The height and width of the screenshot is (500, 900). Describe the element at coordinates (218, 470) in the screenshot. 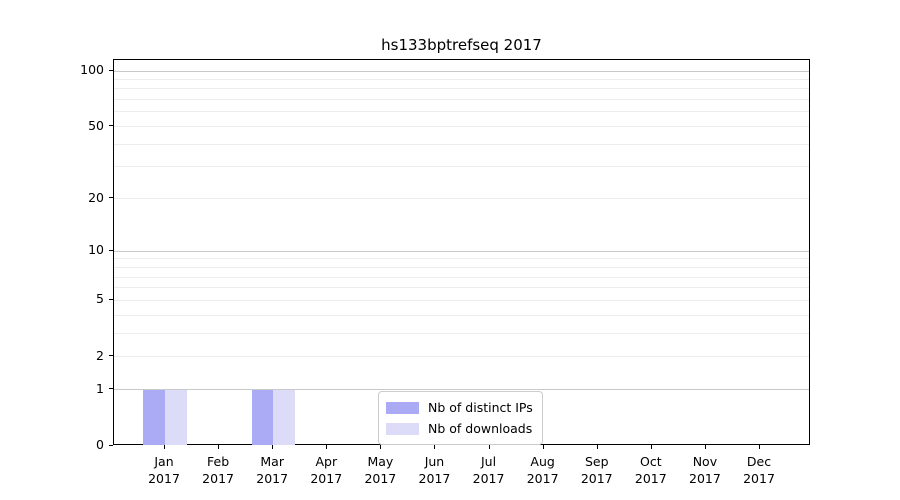

I see `x-tick-label-feb: Feb 2017` at that location.